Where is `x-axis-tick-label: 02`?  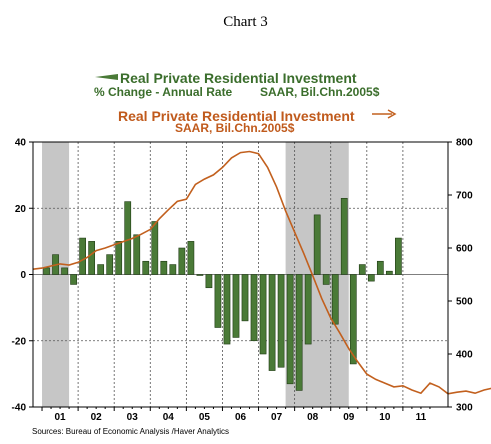 x-axis-tick-label: 02 is located at coordinates (97, 417).